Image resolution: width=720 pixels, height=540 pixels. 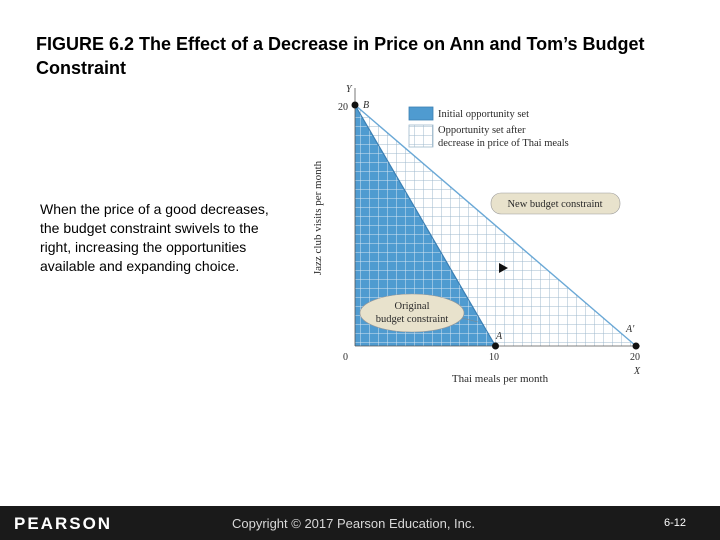 What do you see at coordinates (318, 217) in the screenshot?
I see `y-axis-label: Jazz club visits per month` at bounding box center [318, 217].